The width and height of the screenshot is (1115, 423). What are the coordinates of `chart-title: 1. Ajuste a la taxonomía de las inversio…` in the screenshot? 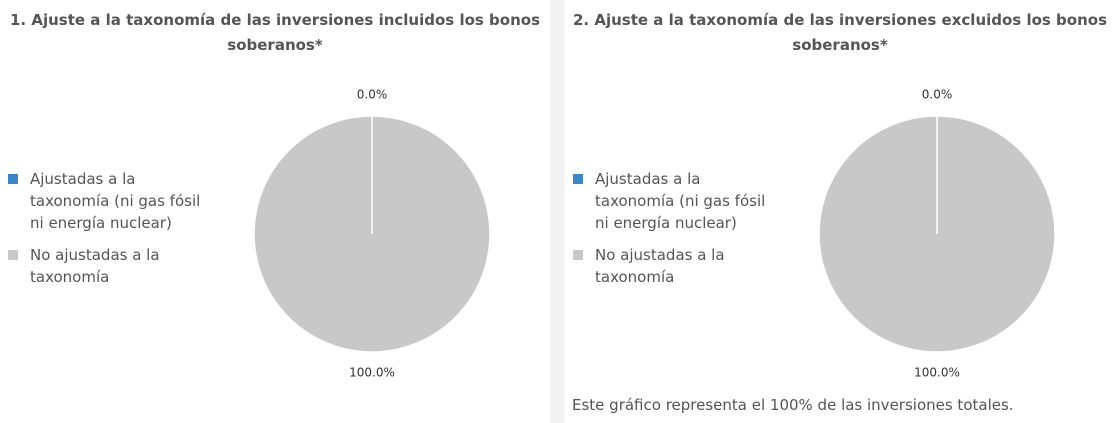 It's located at (275, 32).